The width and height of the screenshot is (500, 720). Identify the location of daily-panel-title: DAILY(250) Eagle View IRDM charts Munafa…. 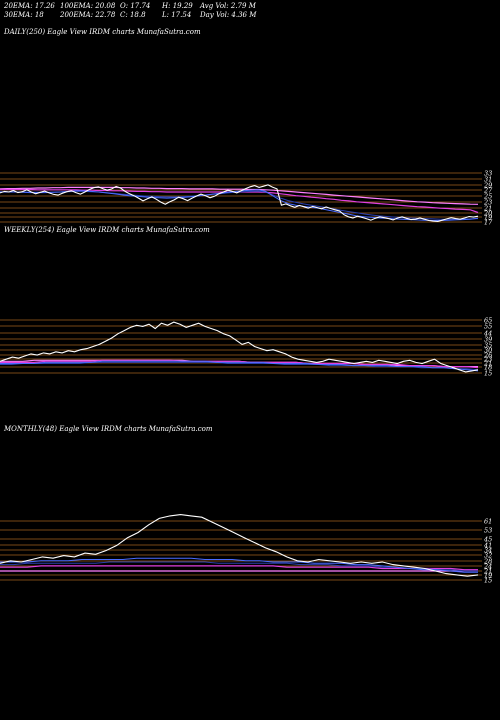
(102, 32).